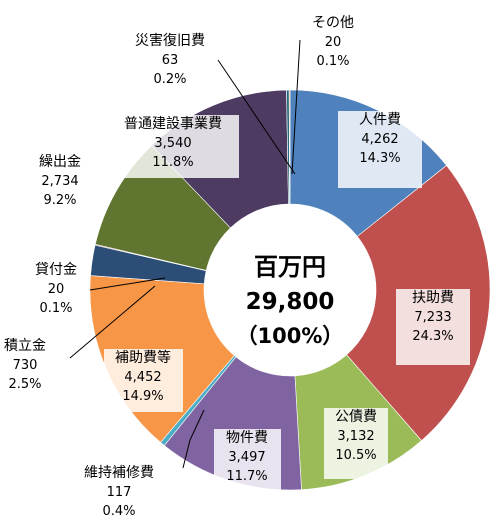 The height and width of the screenshot is (531, 490). I want to click on slice-label-percent-4: 0.4%, so click(118, 511).